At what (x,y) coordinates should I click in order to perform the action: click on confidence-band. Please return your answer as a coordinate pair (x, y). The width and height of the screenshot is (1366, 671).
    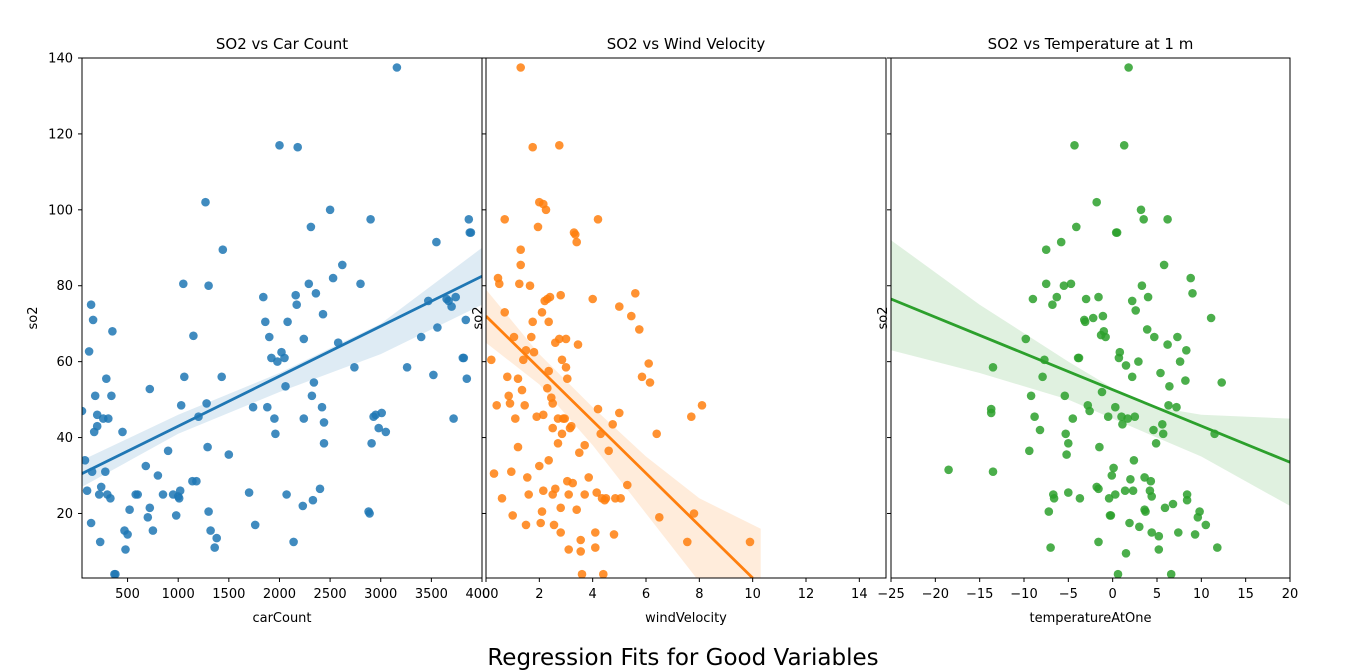
    Looking at the image, I should click on (1090, 373).